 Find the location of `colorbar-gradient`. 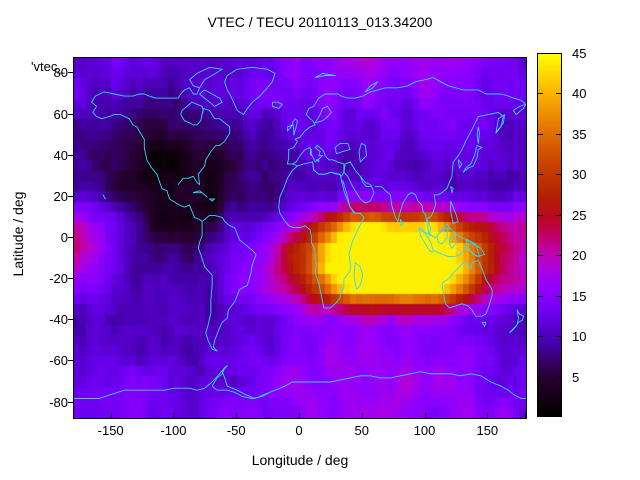

colorbar-gradient is located at coordinates (549, 235).